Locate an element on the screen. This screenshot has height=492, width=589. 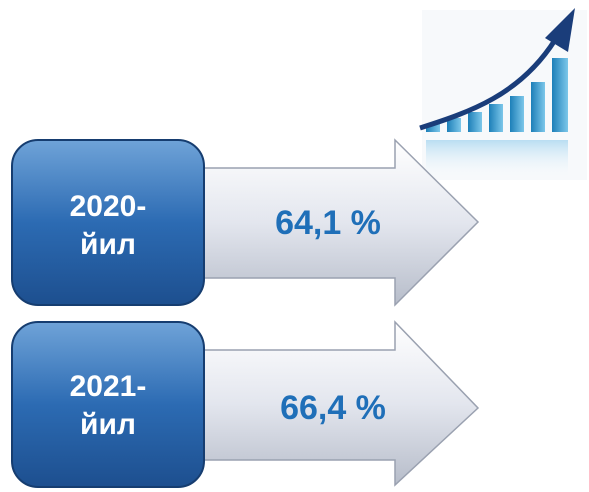
year: 2020- is located at coordinates (108, 206).